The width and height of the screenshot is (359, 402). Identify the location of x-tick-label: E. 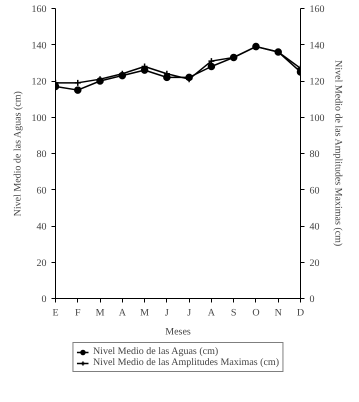
(55, 313).